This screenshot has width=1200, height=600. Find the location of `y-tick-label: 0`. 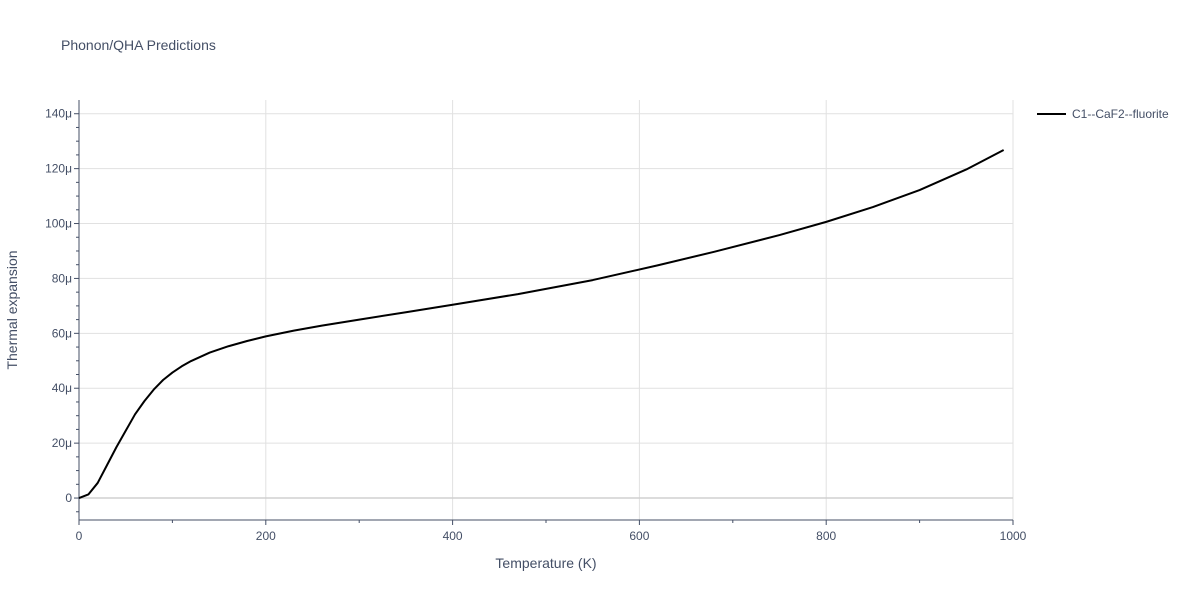

y-tick-label: 0 is located at coordinates (68, 498).